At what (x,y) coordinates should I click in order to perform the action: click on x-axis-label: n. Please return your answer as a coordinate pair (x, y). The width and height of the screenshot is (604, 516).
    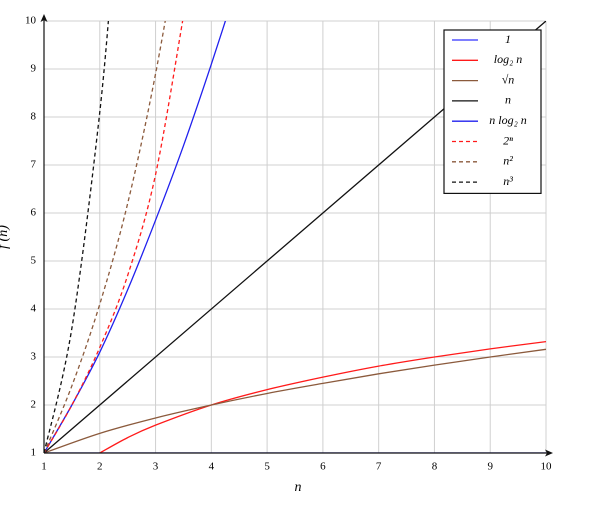
    Looking at the image, I should click on (298, 487).